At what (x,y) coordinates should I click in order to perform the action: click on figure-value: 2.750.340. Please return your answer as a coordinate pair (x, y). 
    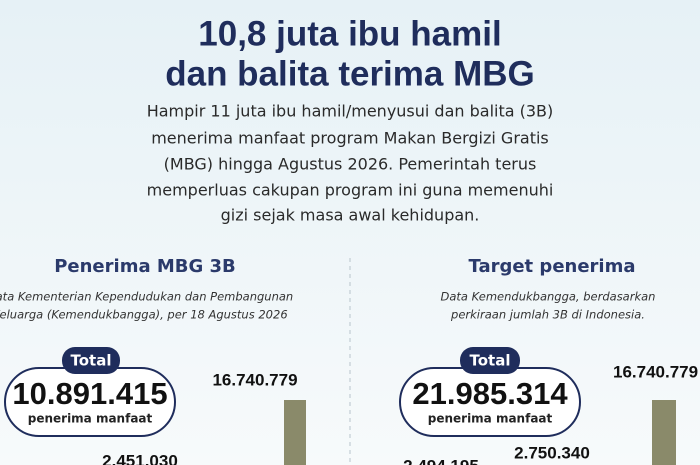
    Looking at the image, I should click on (552, 452).